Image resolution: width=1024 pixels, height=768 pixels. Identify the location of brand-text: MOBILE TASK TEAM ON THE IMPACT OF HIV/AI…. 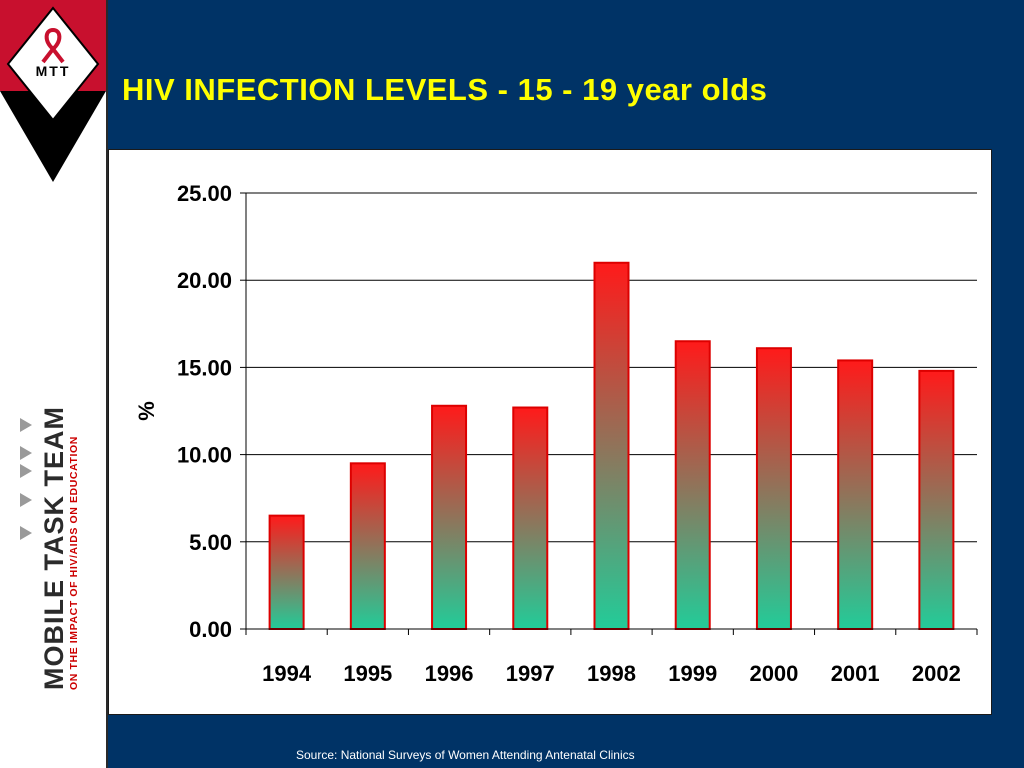
(60, 548).